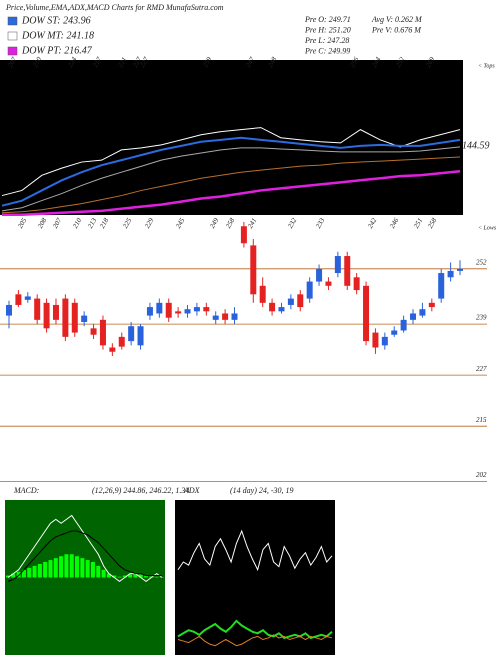 The image size is (500, 660). What do you see at coordinates (481, 369) in the screenshot?
I see `y-tick-label: 227` at bounding box center [481, 369].